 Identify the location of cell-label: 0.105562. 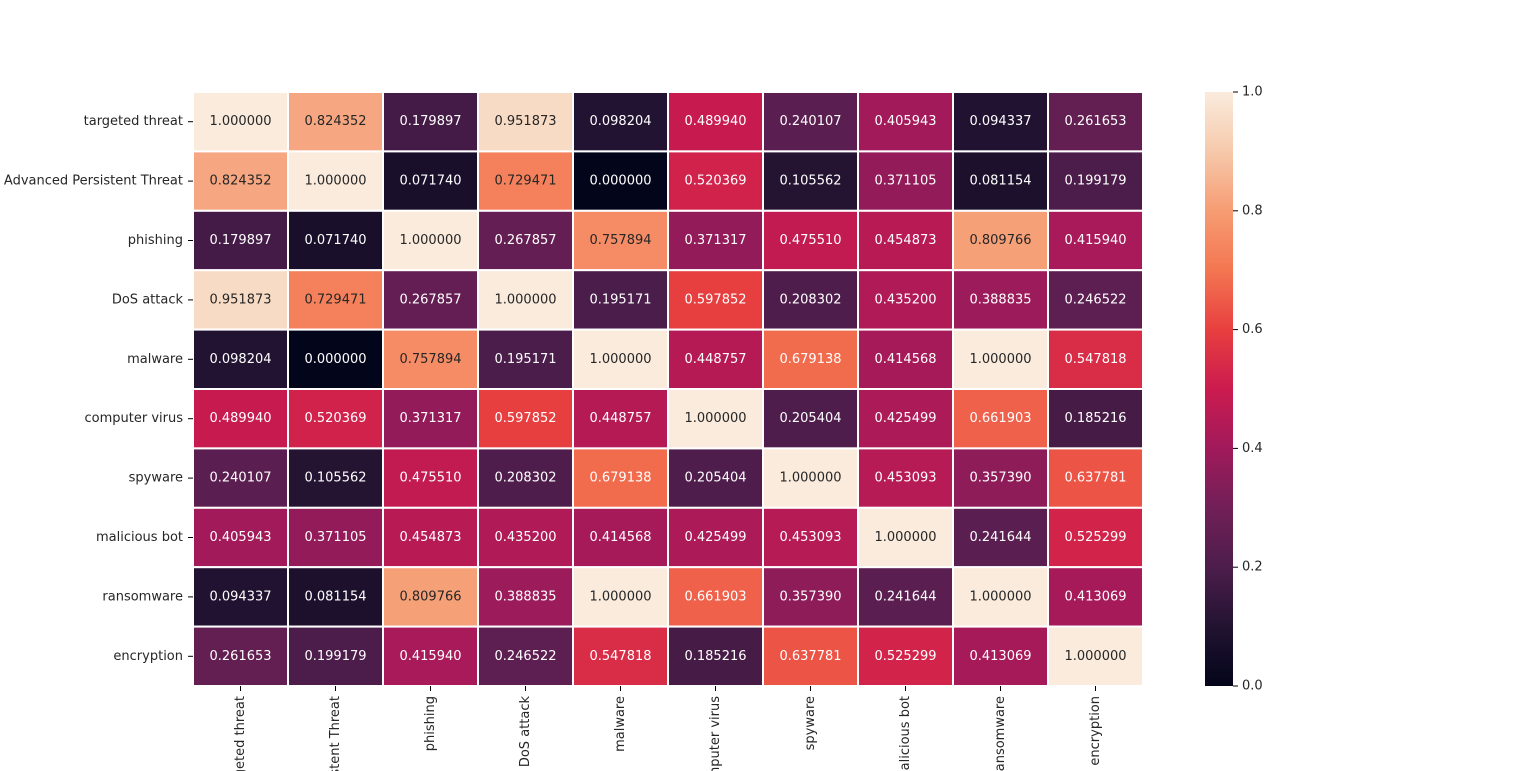
(810, 181).